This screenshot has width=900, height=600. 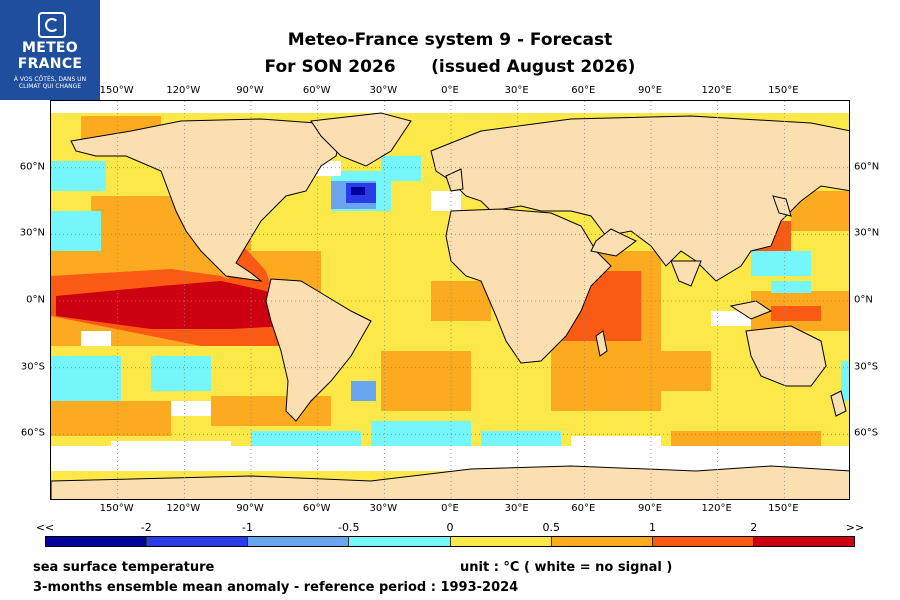 I want to click on meteo-france-emblem-icon, so click(x=52, y=25).